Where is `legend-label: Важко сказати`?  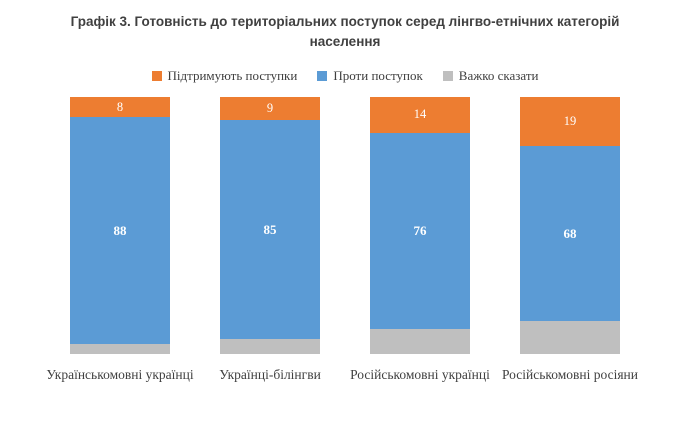
legend-label: Важко сказати is located at coordinates (498, 75).